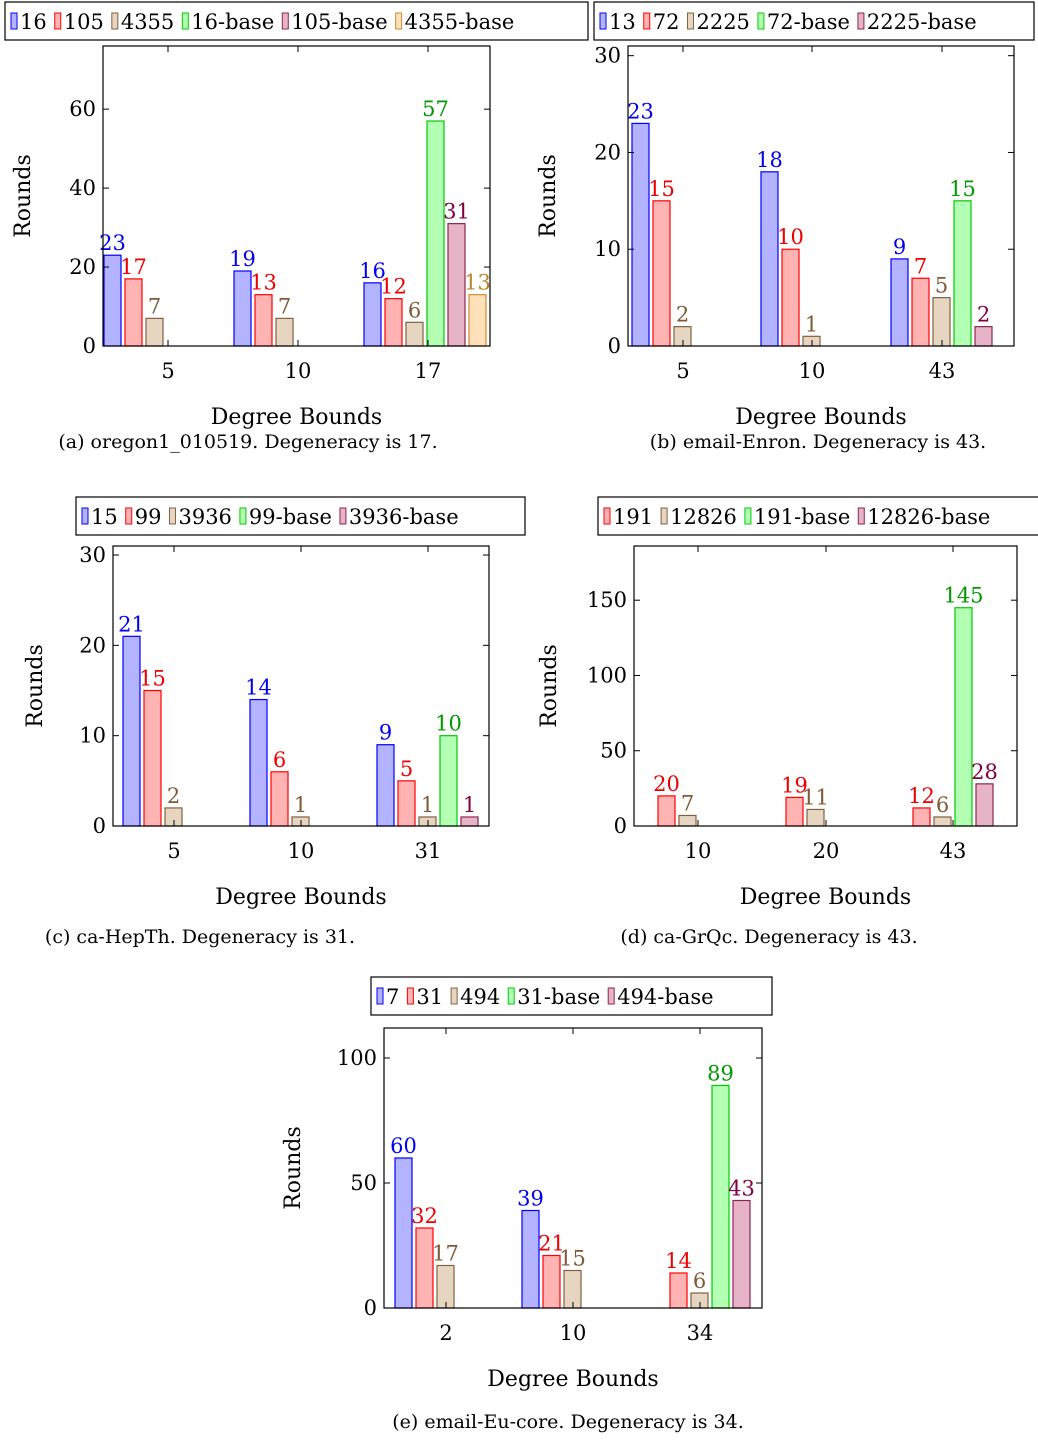 This screenshot has height=1454, width=1038. What do you see at coordinates (815, 797) in the screenshot?
I see `data-label: 11` at bounding box center [815, 797].